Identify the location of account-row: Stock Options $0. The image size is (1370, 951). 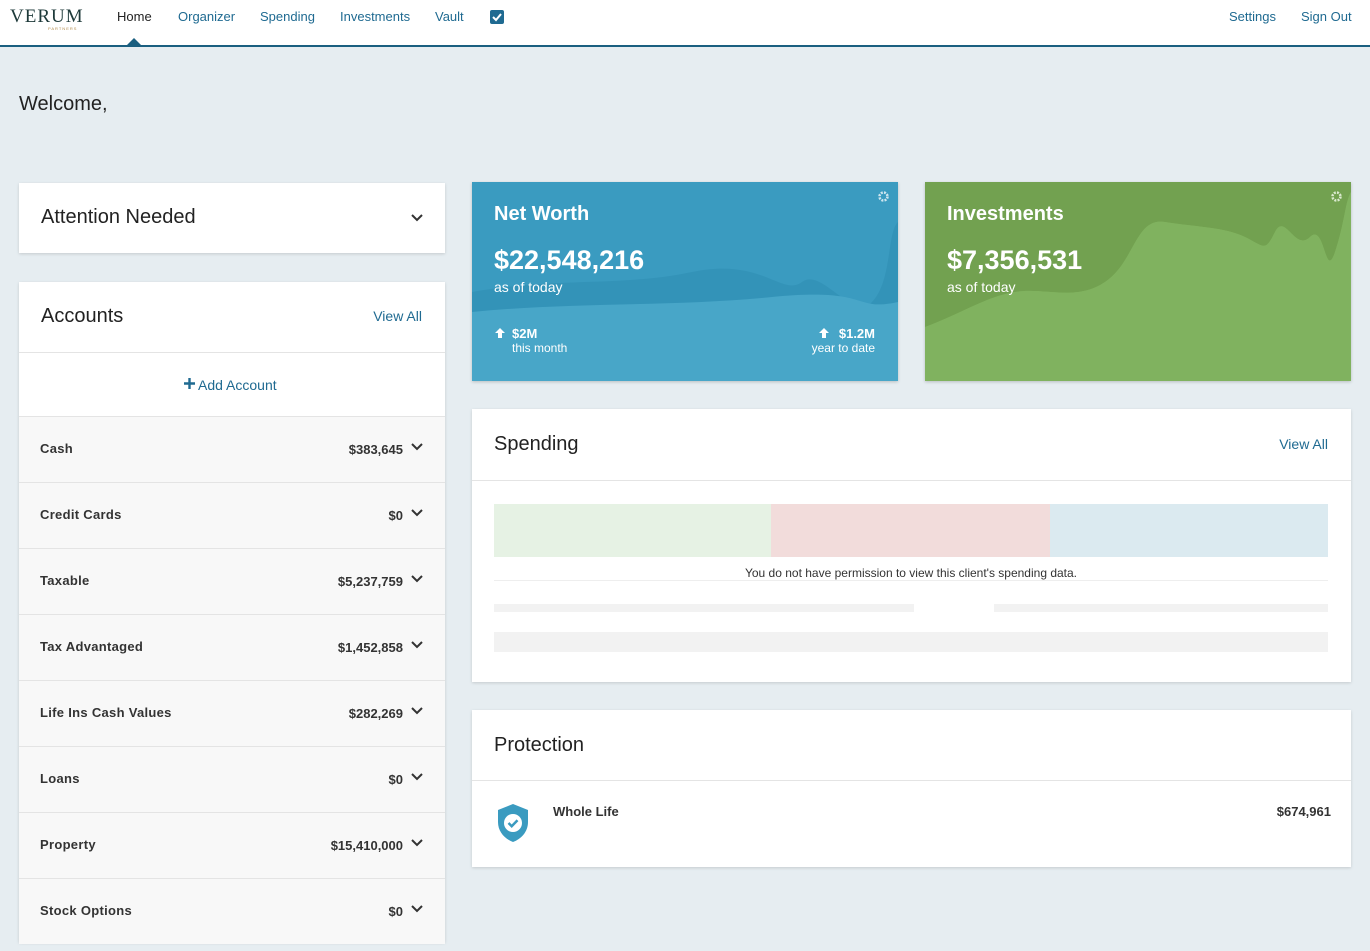
(232, 911).